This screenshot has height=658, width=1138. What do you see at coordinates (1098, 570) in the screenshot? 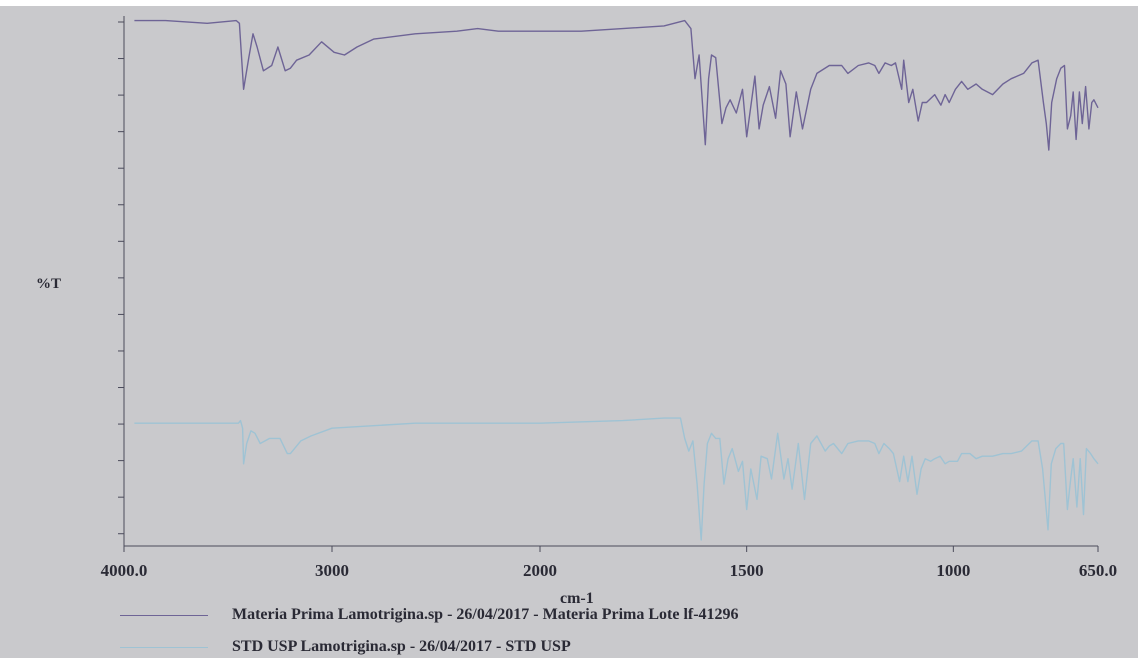
I see `x-tick-label: 650.0` at bounding box center [1098, 570].